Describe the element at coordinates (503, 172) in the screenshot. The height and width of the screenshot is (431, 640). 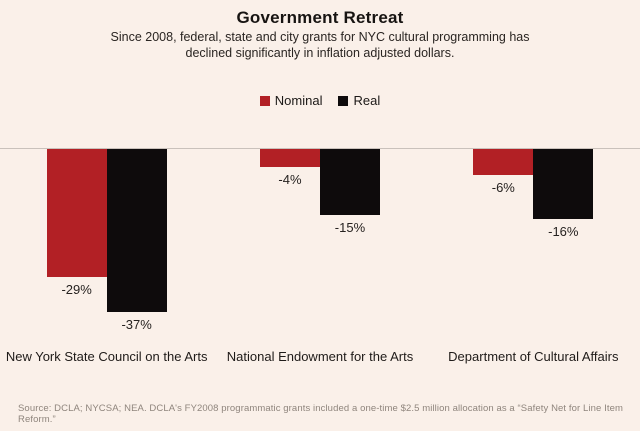
I see `bar-nominal: -6%` at that location.